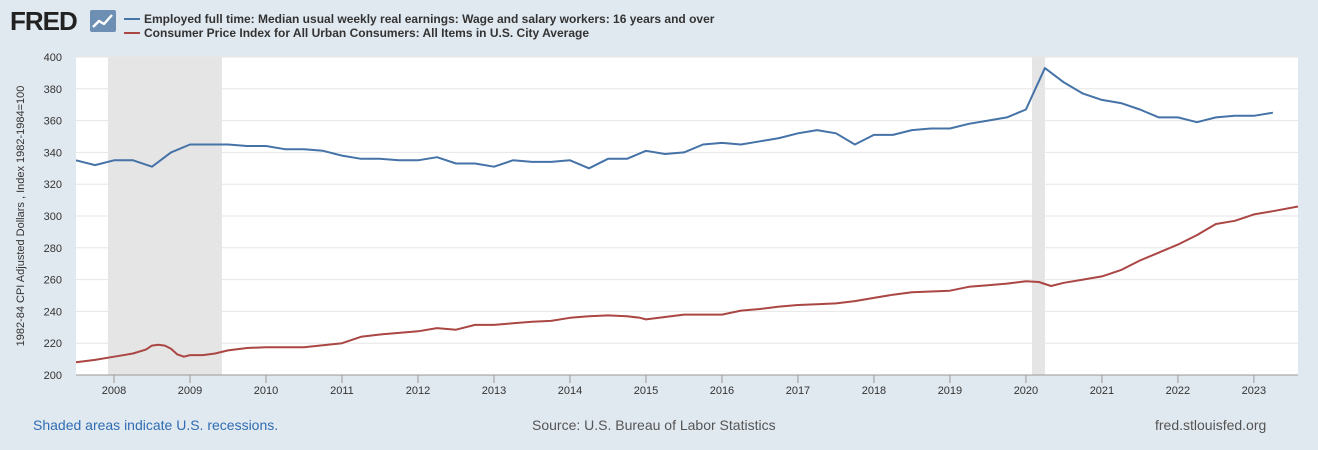 The width and height of the screenshot is (1318, 450). Describe the element at coordinates (53, 185) in the screenshot. I see `y-tick-label: 320` at that location.